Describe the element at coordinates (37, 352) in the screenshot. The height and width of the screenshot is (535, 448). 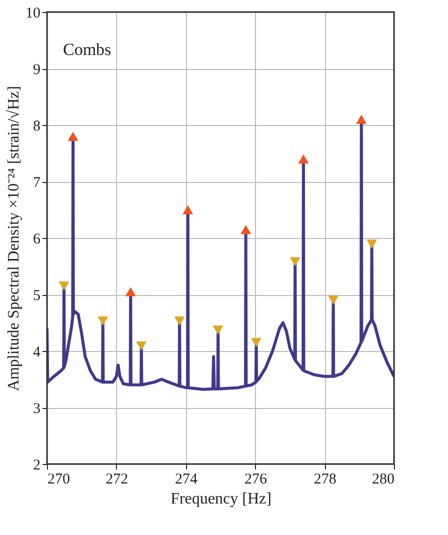
I see `y-tick-label: 4` at that location.